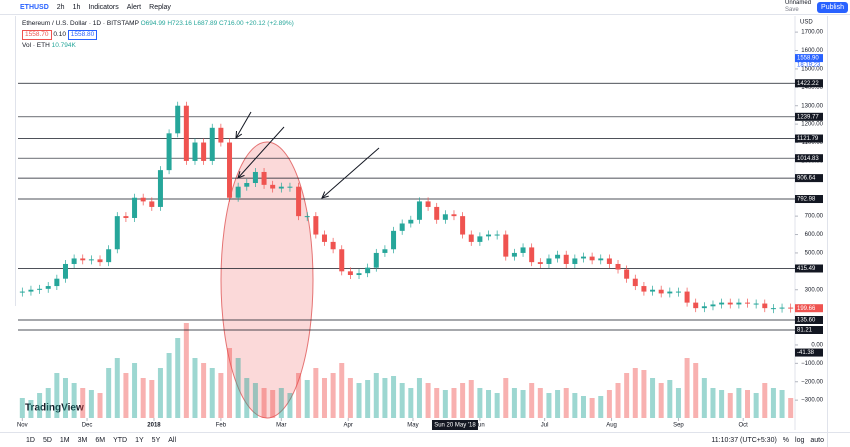 The height and width of the screenshot is (447, 850). Describe the element at coordinates (805, 331) in the screenshot. I see `level-label: 81.21` at that location.